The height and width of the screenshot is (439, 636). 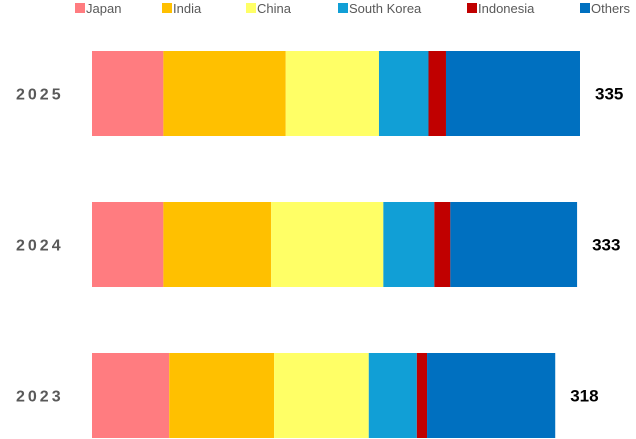 What do you see at coordinates (491, 395) in the screenshot?
I see `bar-segment-2023-others` at bounding box center [491, 395].